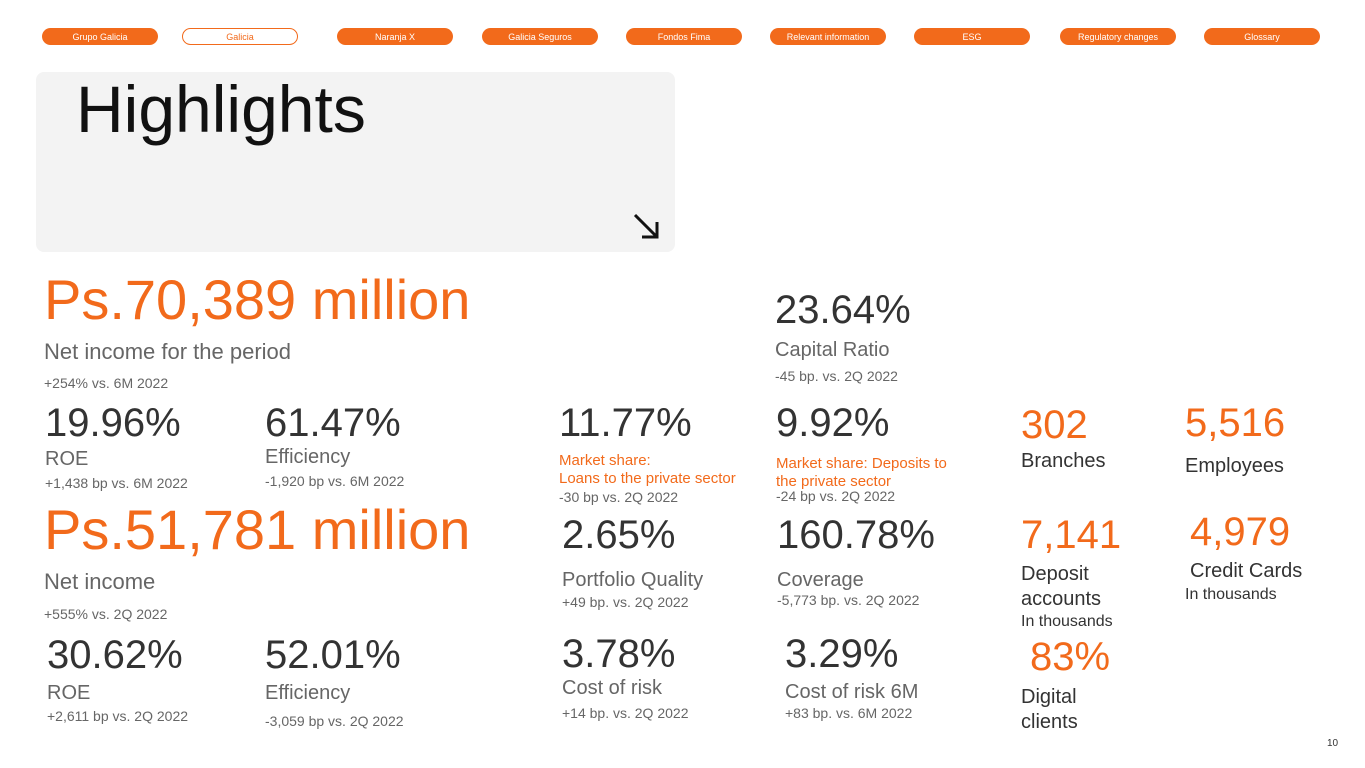 The width and height of the screenshot is (1365, 768). What do you see at coordinates (335, 481) in the screenshot?
I see `metric-change: -1,920 bp vs. 6M 2022` at bounding box center [335, 481].